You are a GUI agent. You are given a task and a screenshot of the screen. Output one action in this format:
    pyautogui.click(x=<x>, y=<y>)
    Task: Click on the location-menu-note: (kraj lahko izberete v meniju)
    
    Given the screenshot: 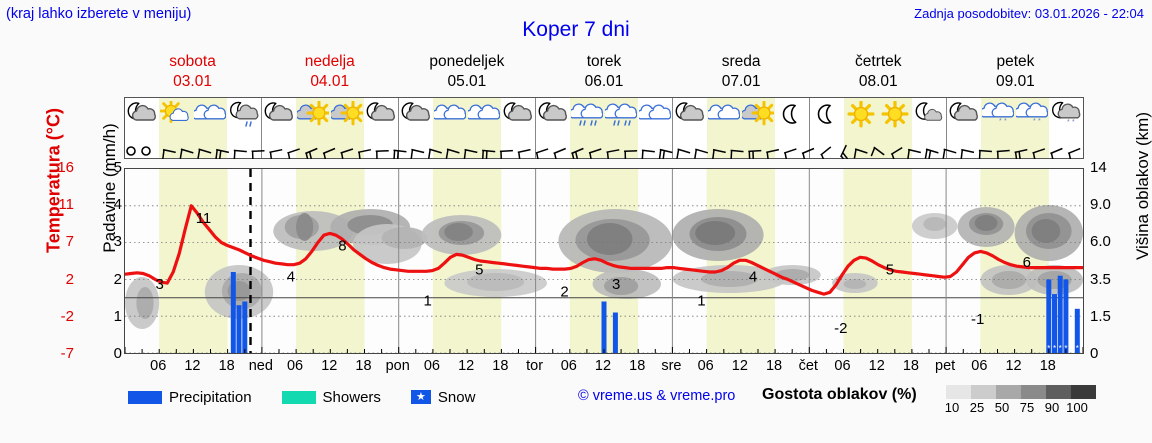 What is the action you would take?
    pyautogui.click(x=99, y=14)
    